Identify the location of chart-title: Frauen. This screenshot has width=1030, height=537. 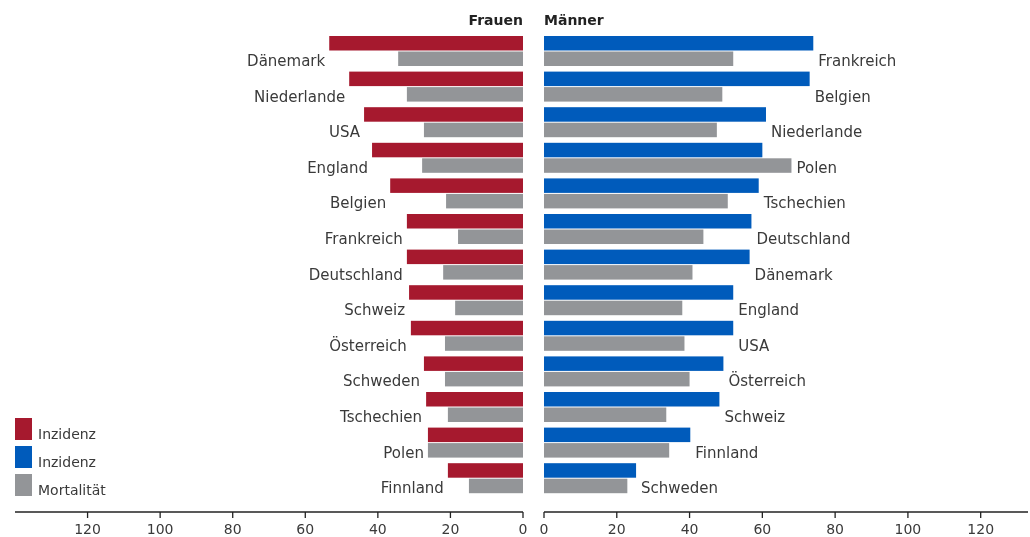
(495, 20).